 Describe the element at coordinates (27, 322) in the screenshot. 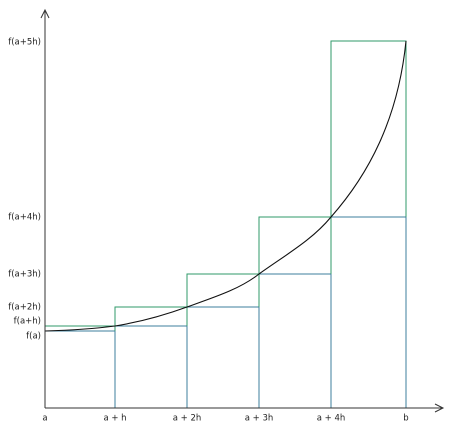

I see `y-label: f(a+h)` at that location.